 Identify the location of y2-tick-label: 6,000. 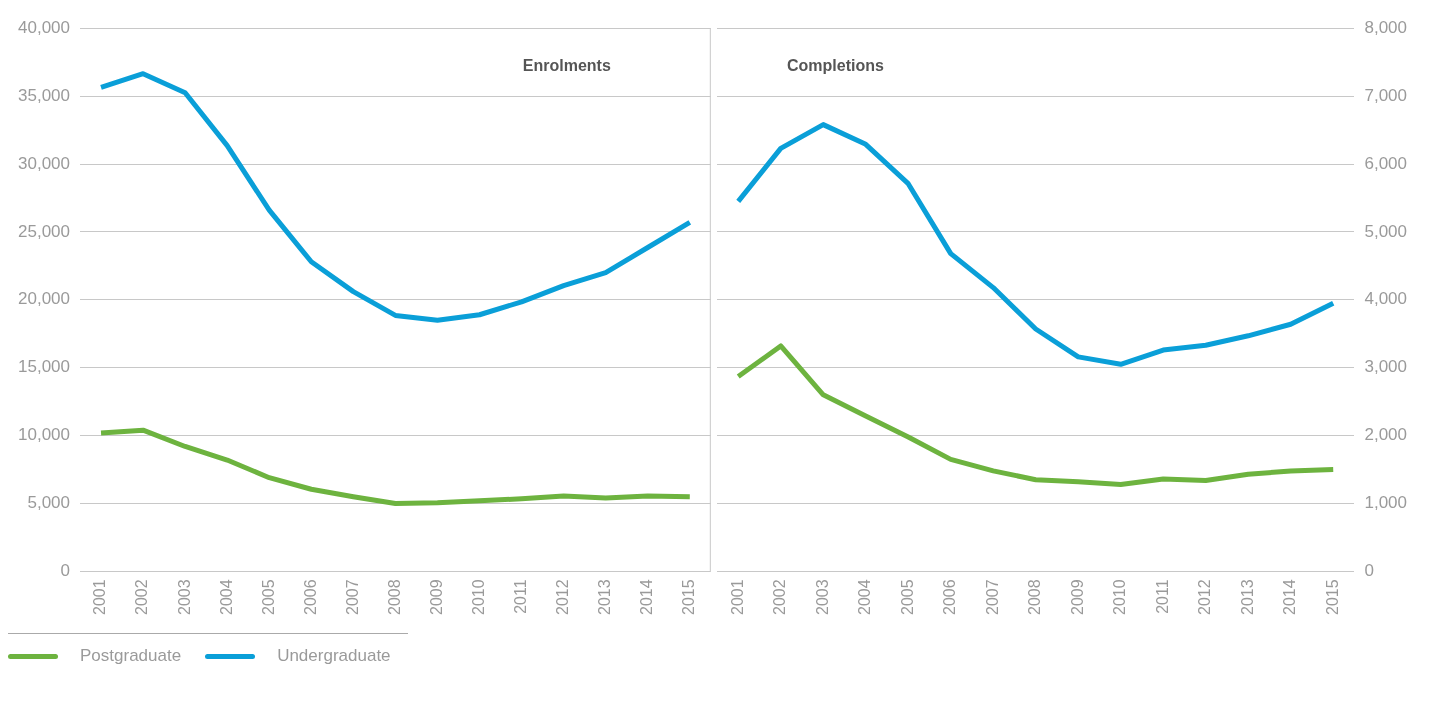
(1386, 163).